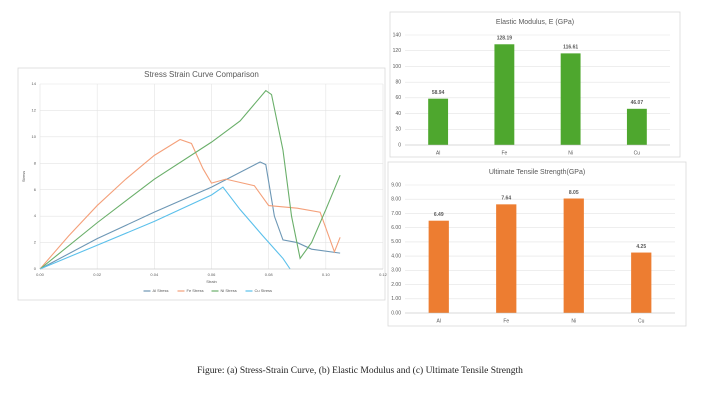 The image size is (720, 405). What do you see at coordinates (506, 199) in the screenshot?
I see `data-label: 7.64` at bounding box center [506, 199].